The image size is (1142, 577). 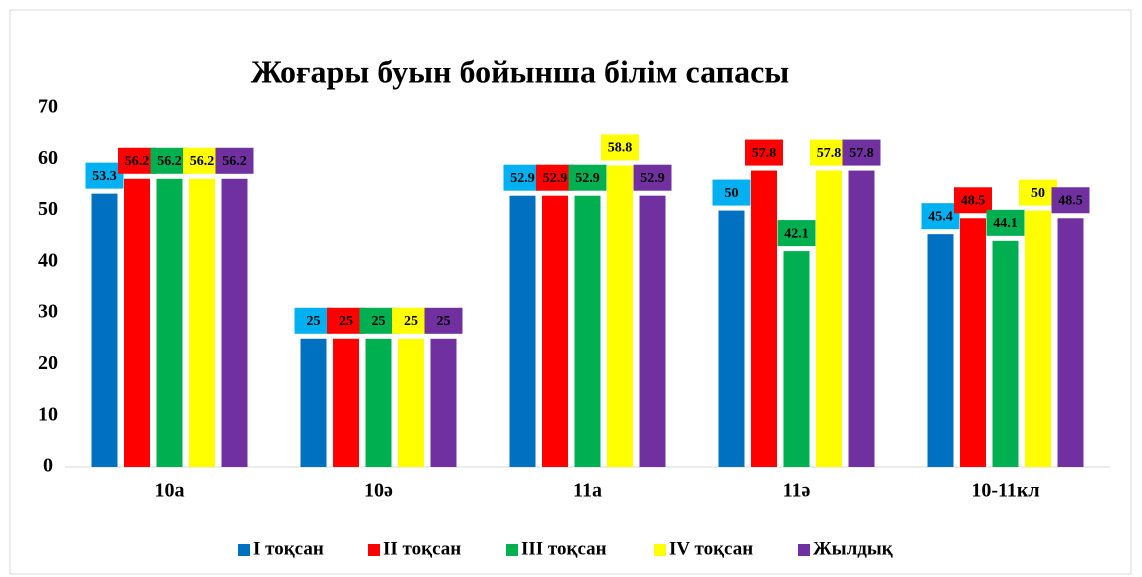 I want to click on y-tick-label: 20, so click(x=48, y=363).